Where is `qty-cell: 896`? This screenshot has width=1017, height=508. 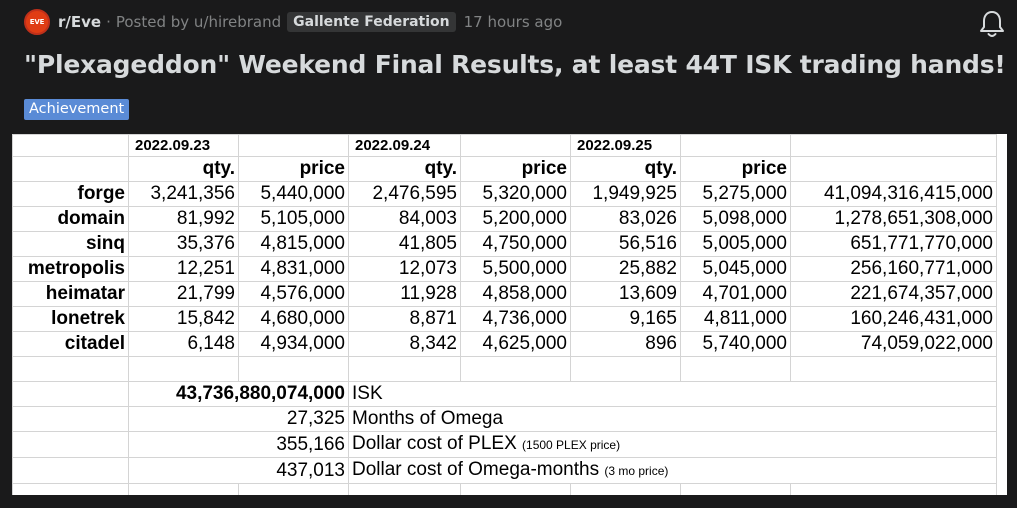
qty-cell: 896 is located at coordinates (625, 344).